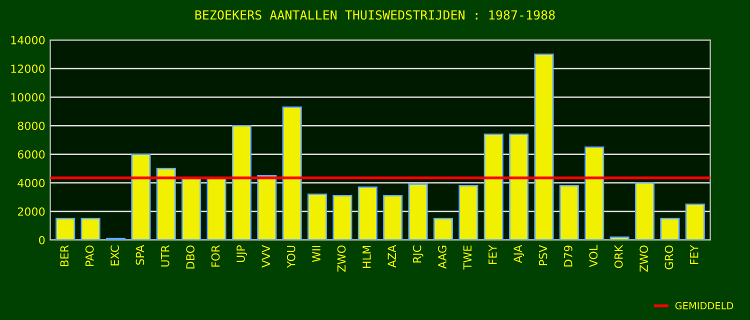  What do you see at coordinates (669, 257) in the screenshot?
I see `x-tick-label: GRO` at bounding box center [669, 257].